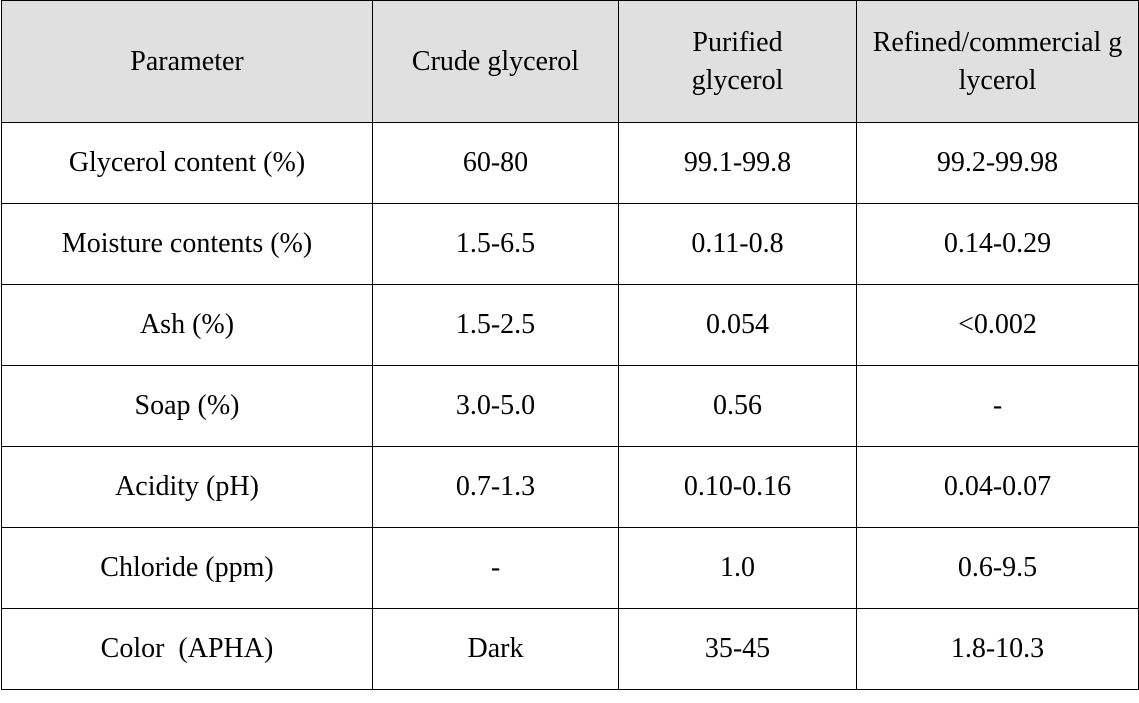 The width and height of the screenshot is (1139, 703). Describe the element at coordinates (737, 325) in the screenshot. I see `value-cell: 0.054` at that location.